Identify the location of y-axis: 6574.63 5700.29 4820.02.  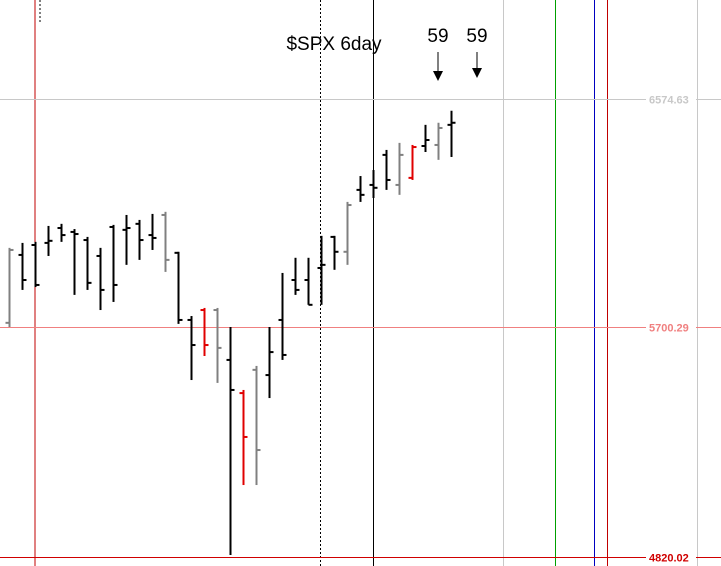
(671, 328).